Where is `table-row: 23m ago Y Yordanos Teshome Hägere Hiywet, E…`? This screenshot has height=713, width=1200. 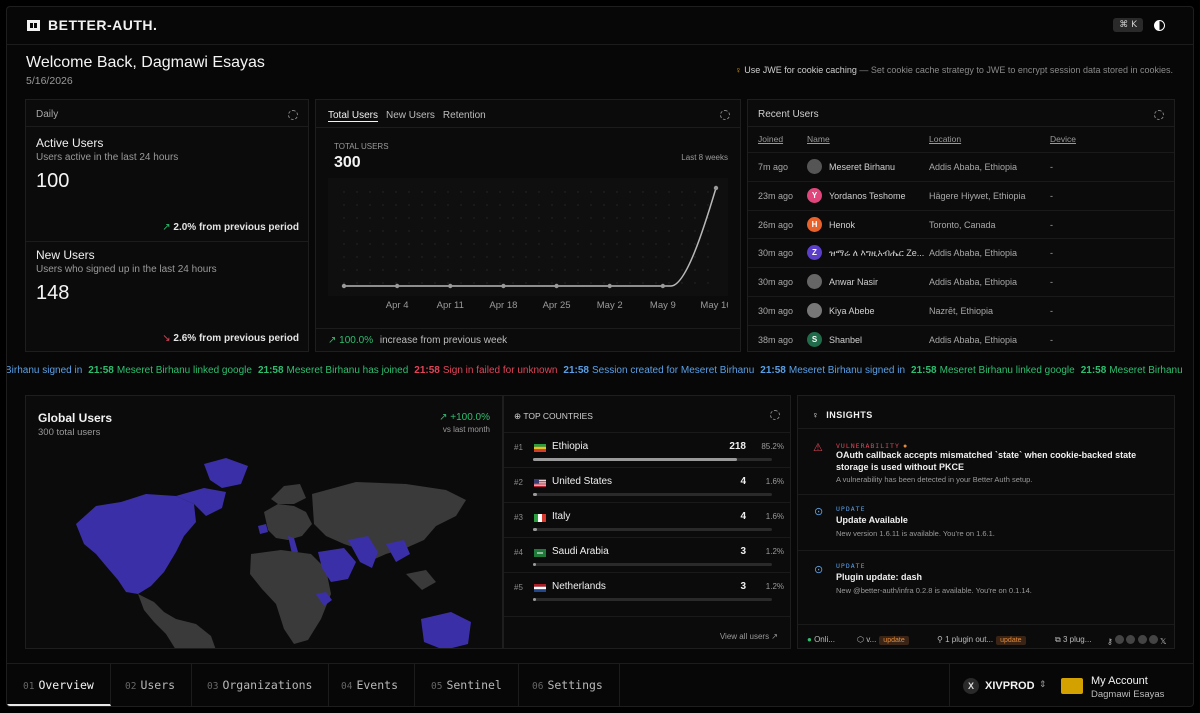
table-row: 23m ago Y Yordanos Teshome Hägere Hiywet, E… is located at coordinates (961, 195).